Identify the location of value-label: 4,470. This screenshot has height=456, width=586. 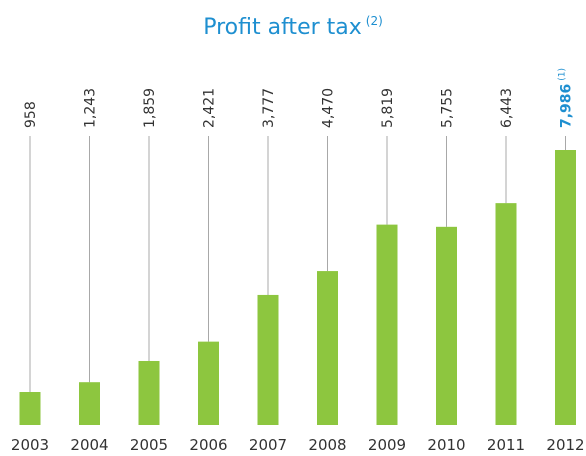
(329, 108).